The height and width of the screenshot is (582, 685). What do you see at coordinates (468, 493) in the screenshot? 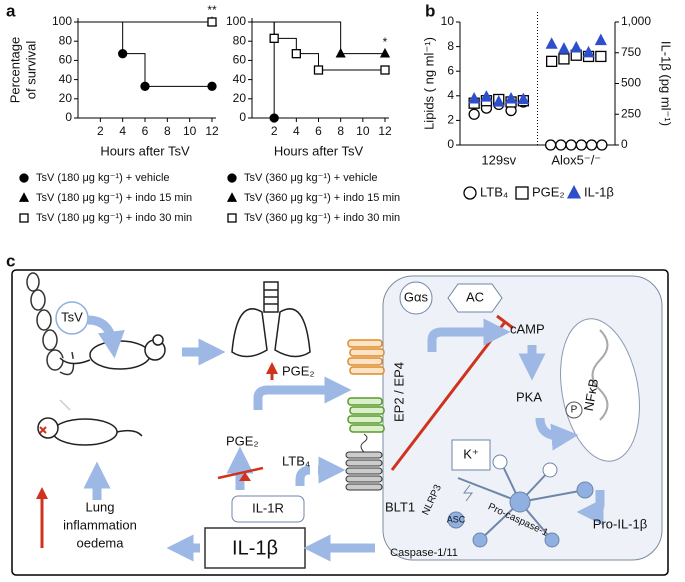
I see `bolt` at bounding box center [468, 493].